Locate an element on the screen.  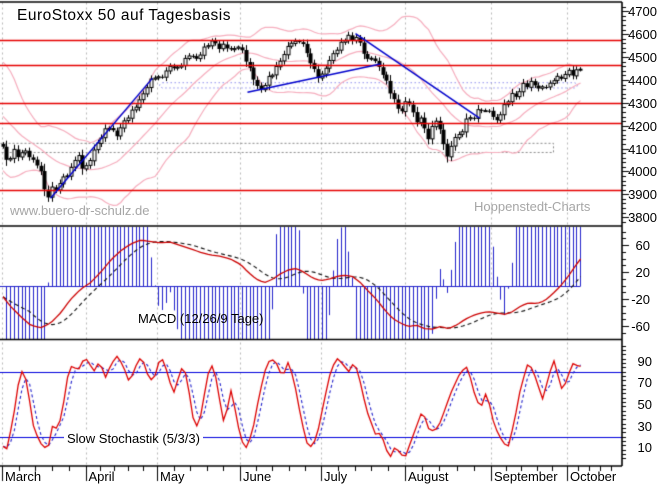
stoch-tick-label: 90 is located at coordinates (644, 361).